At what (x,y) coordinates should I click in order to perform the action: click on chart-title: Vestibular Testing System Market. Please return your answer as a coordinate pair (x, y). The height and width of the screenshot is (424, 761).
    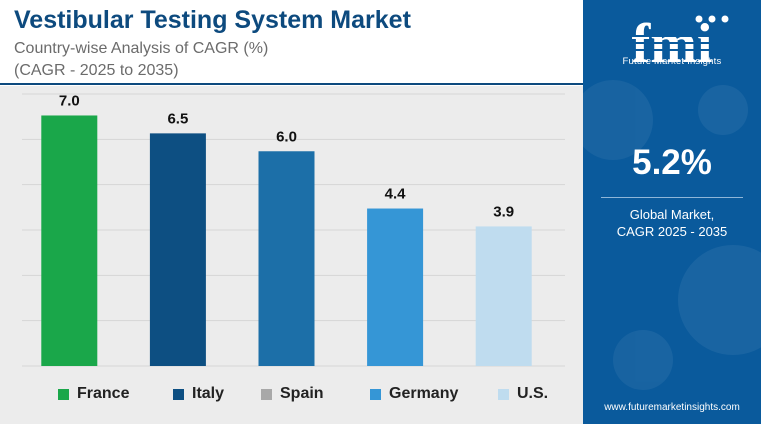
    Looking at the image, I should click on (212, 20).